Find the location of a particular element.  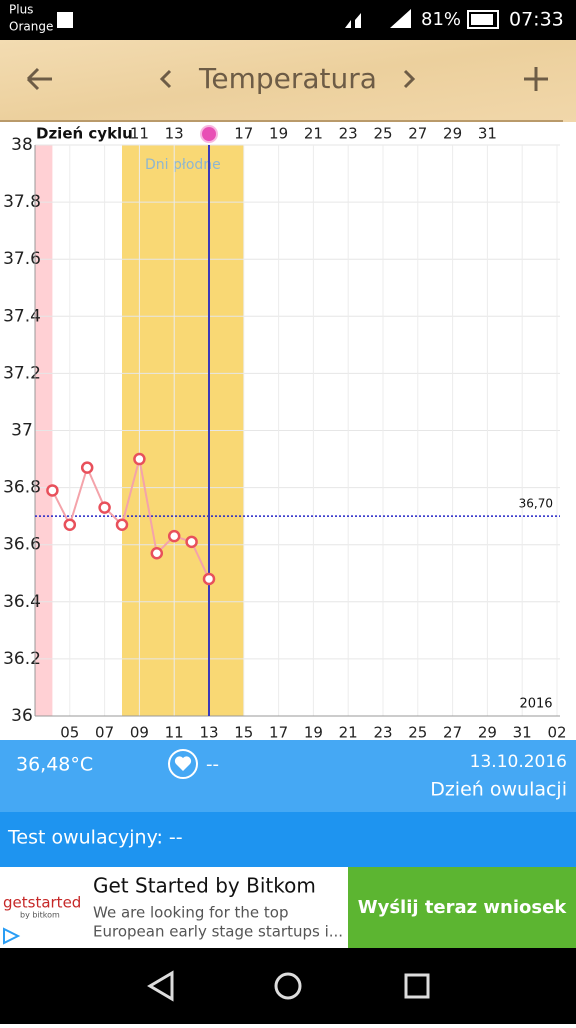

x-tick-label: 09 is located at coordinates (139, 733).